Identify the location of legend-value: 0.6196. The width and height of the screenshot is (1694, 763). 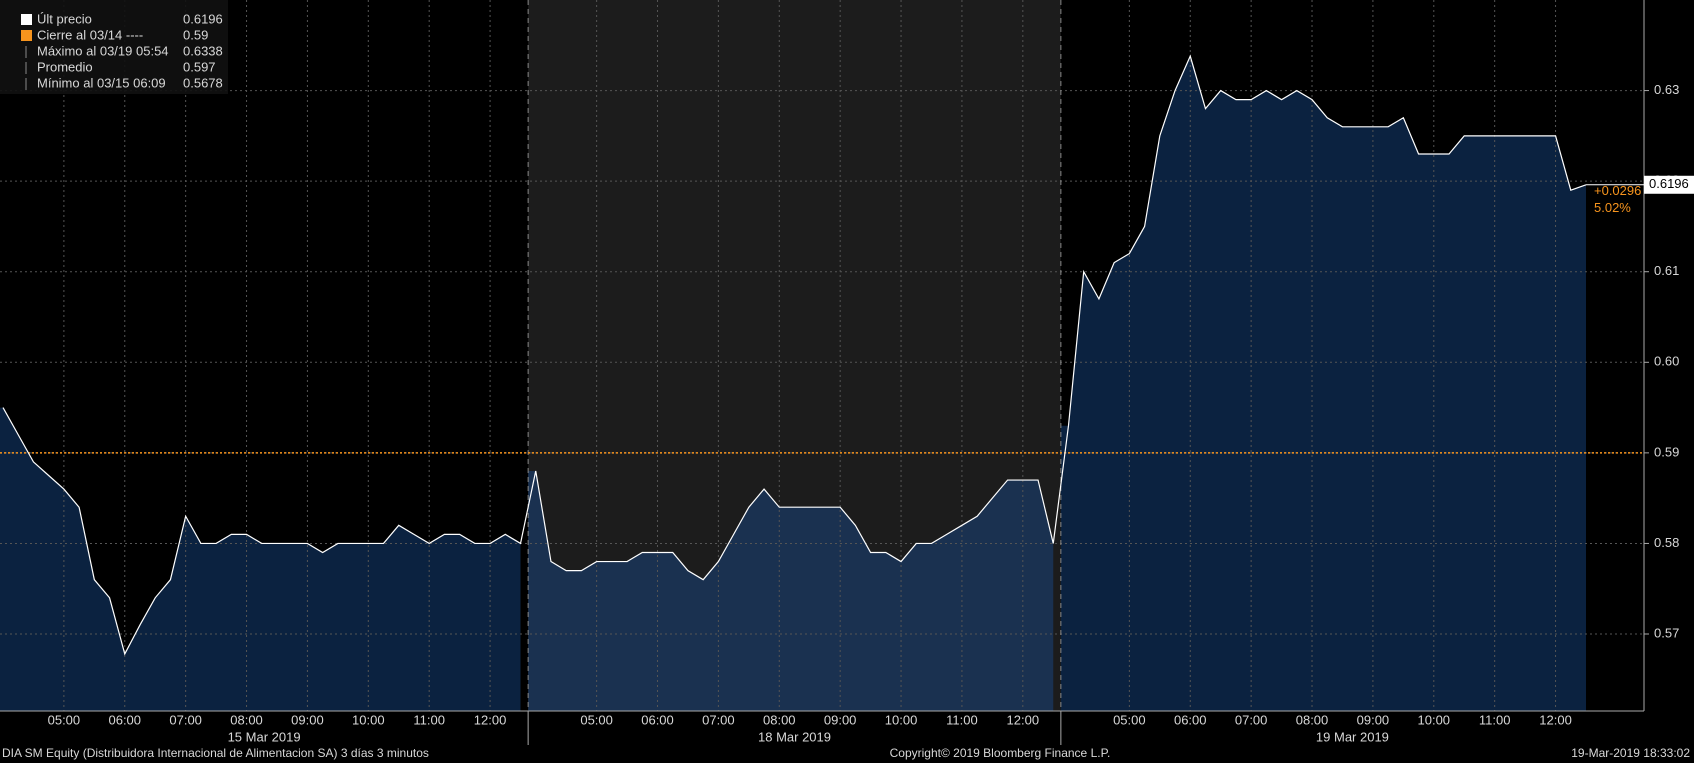
(203, 18).